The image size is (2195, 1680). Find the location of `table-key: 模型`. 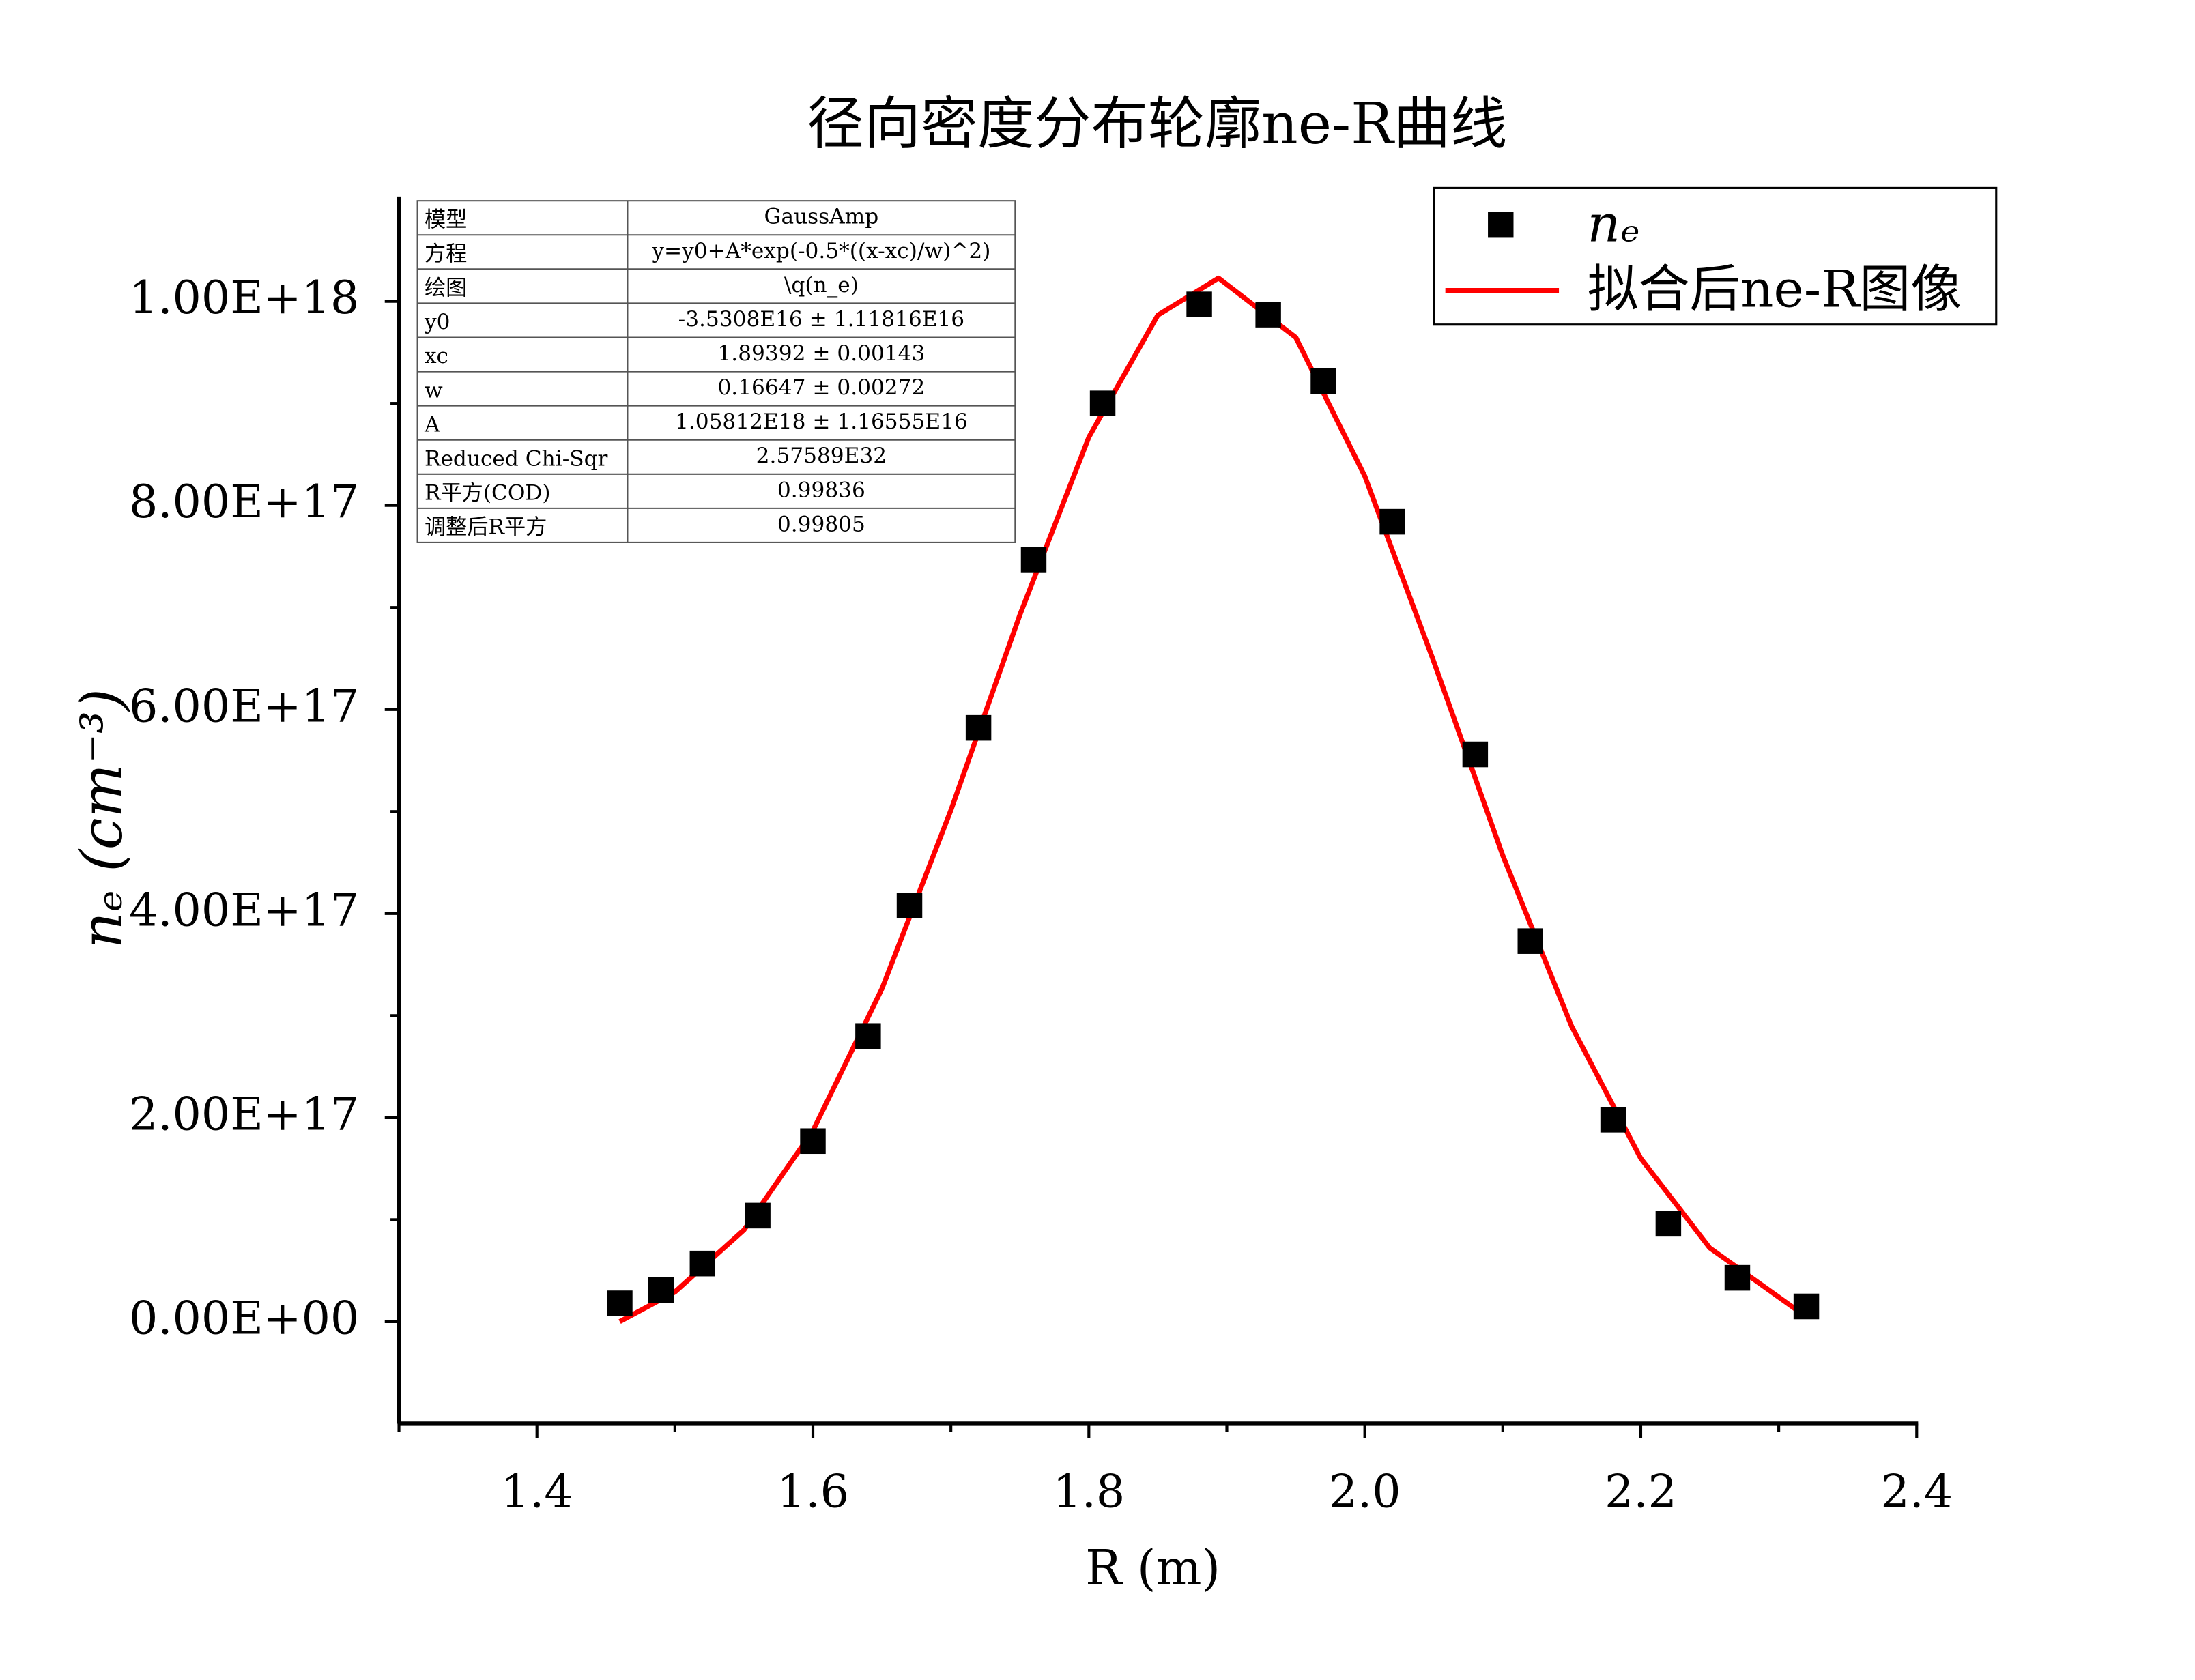

table-key: 模型 is located at coordinates (446, 220).